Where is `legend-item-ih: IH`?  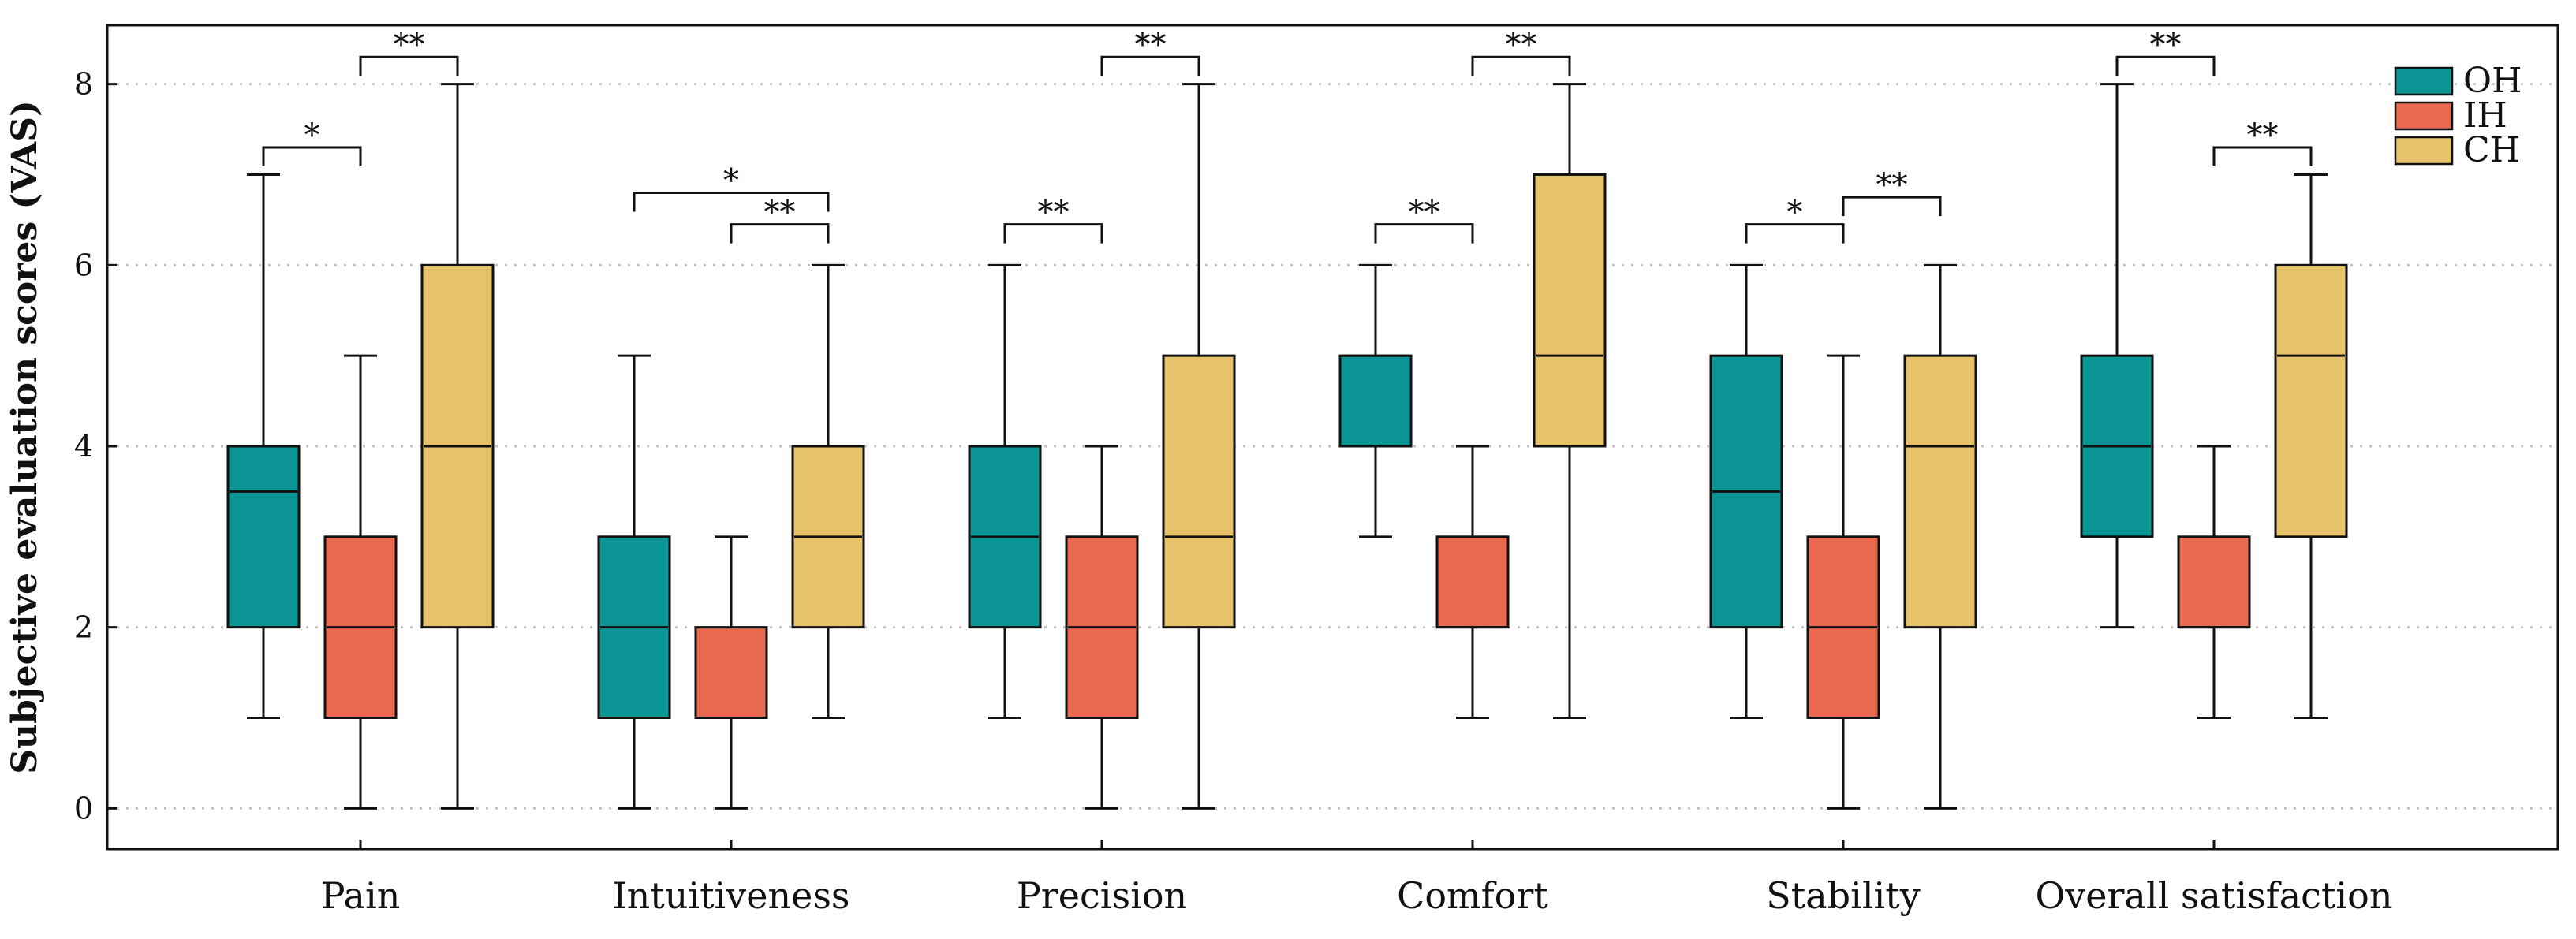 legend-item-ih: IH is located at coordinates (2450, 116).